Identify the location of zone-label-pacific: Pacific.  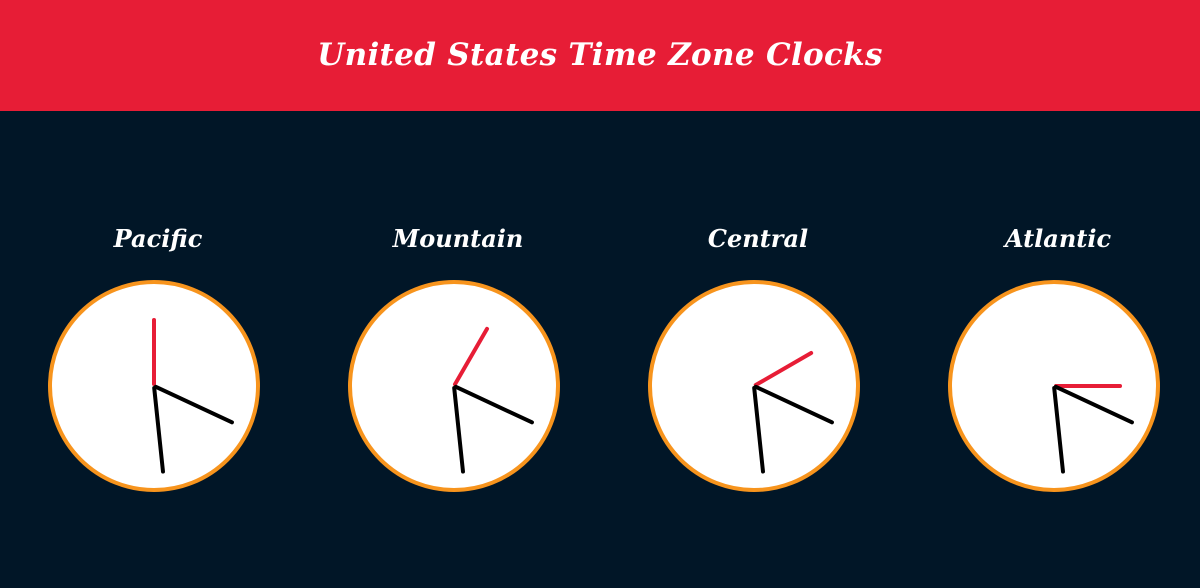
(158, 238).